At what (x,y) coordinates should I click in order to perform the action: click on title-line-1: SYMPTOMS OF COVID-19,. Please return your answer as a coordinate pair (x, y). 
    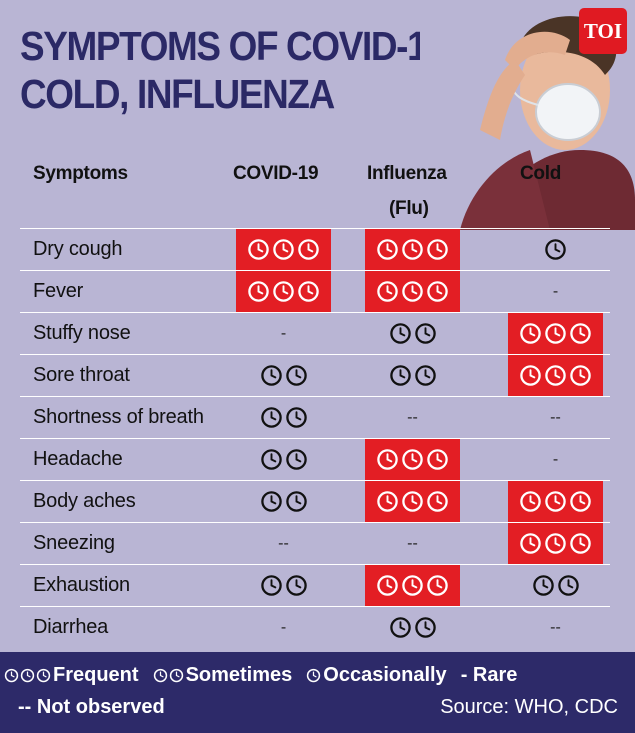
    Looking at the image, I should click on (238, 46).